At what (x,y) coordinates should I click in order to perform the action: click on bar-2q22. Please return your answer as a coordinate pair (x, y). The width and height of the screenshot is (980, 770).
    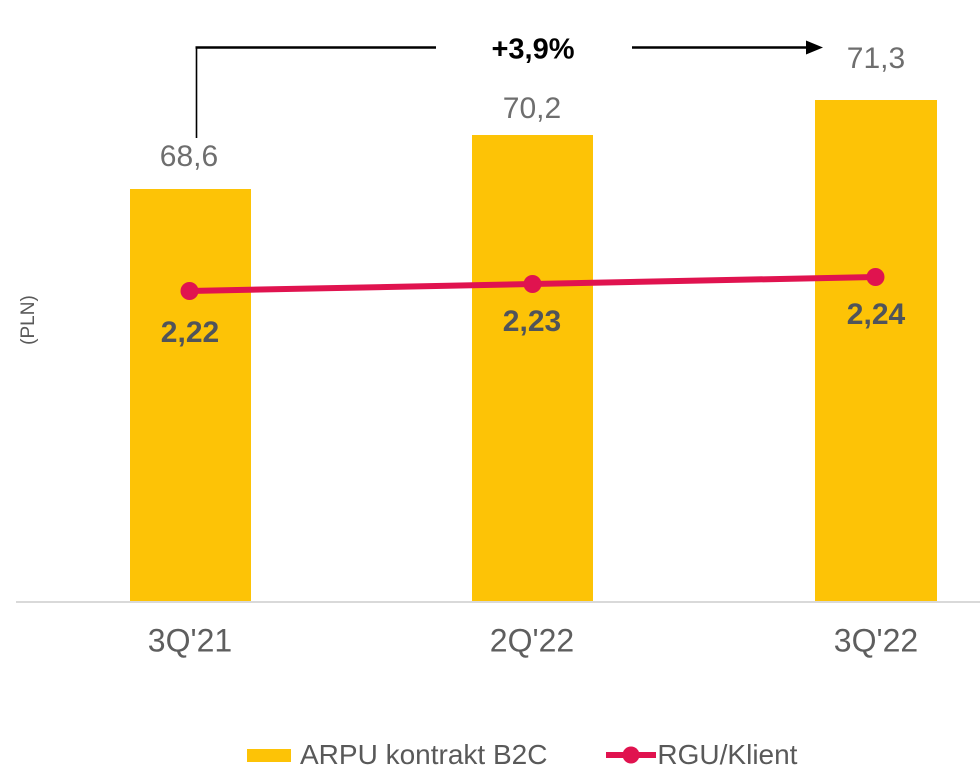
    Looking at the image, I should click on (532, 368).